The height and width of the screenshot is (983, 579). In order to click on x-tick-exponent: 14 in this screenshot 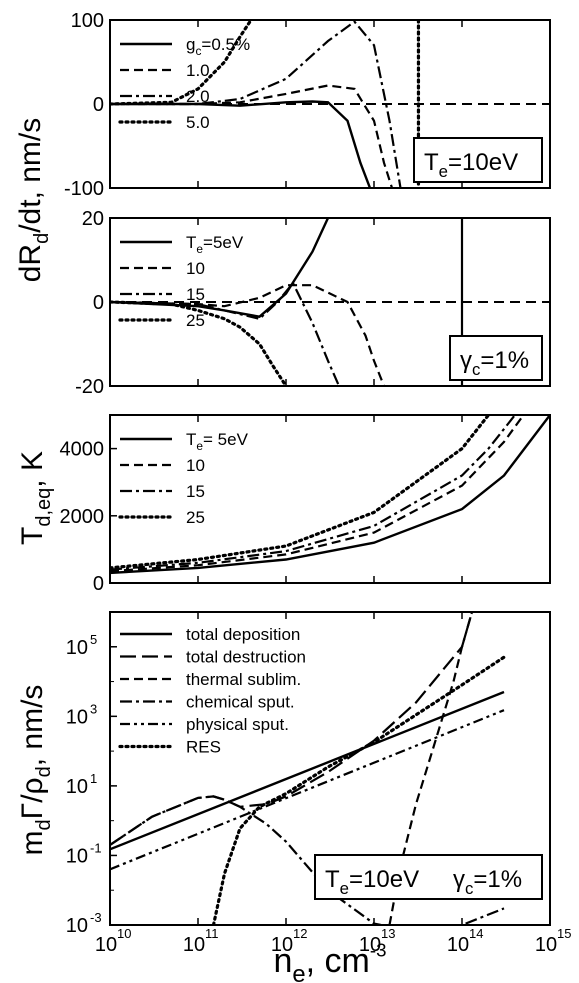, I will do `click(476, 933)`.